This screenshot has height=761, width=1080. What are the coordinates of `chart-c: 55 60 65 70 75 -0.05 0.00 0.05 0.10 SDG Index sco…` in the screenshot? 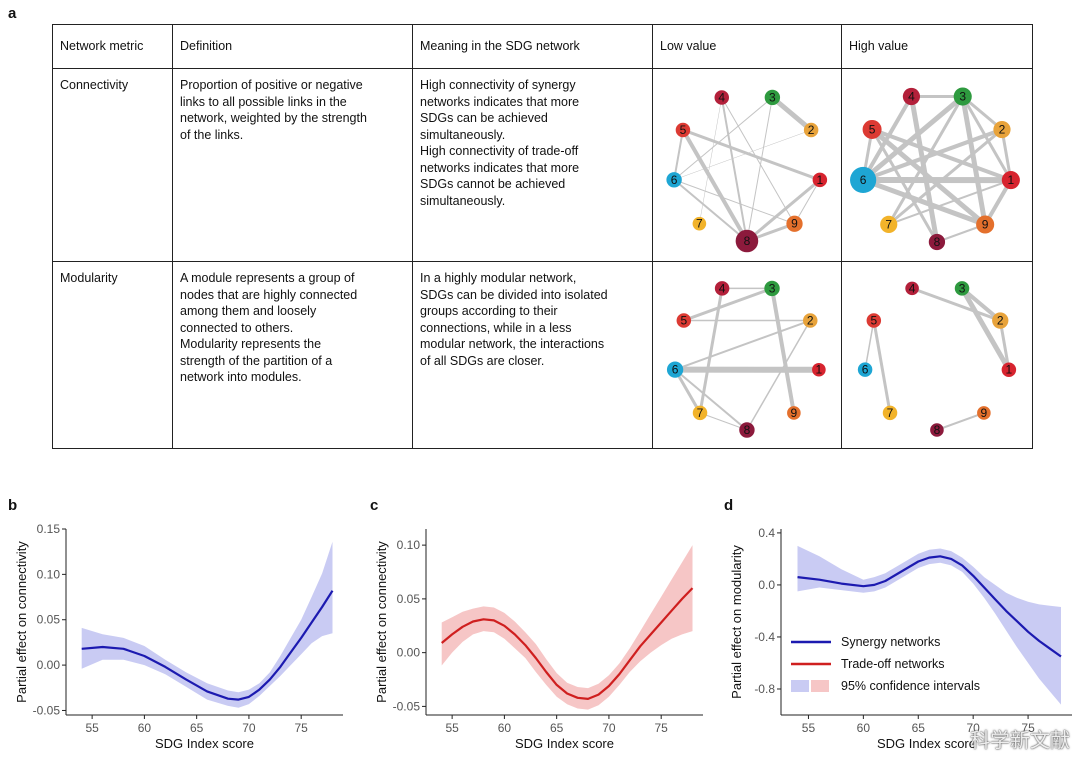 It's located at (538, 640).